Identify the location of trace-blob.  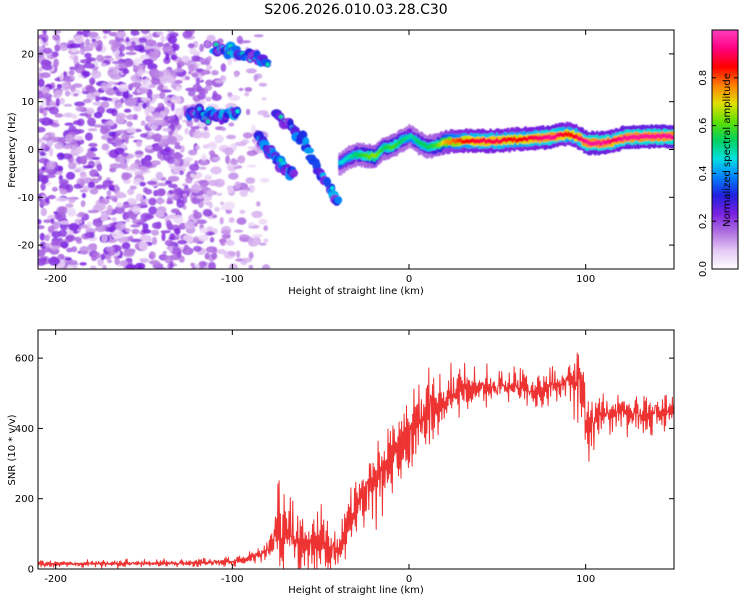
(309, 150).